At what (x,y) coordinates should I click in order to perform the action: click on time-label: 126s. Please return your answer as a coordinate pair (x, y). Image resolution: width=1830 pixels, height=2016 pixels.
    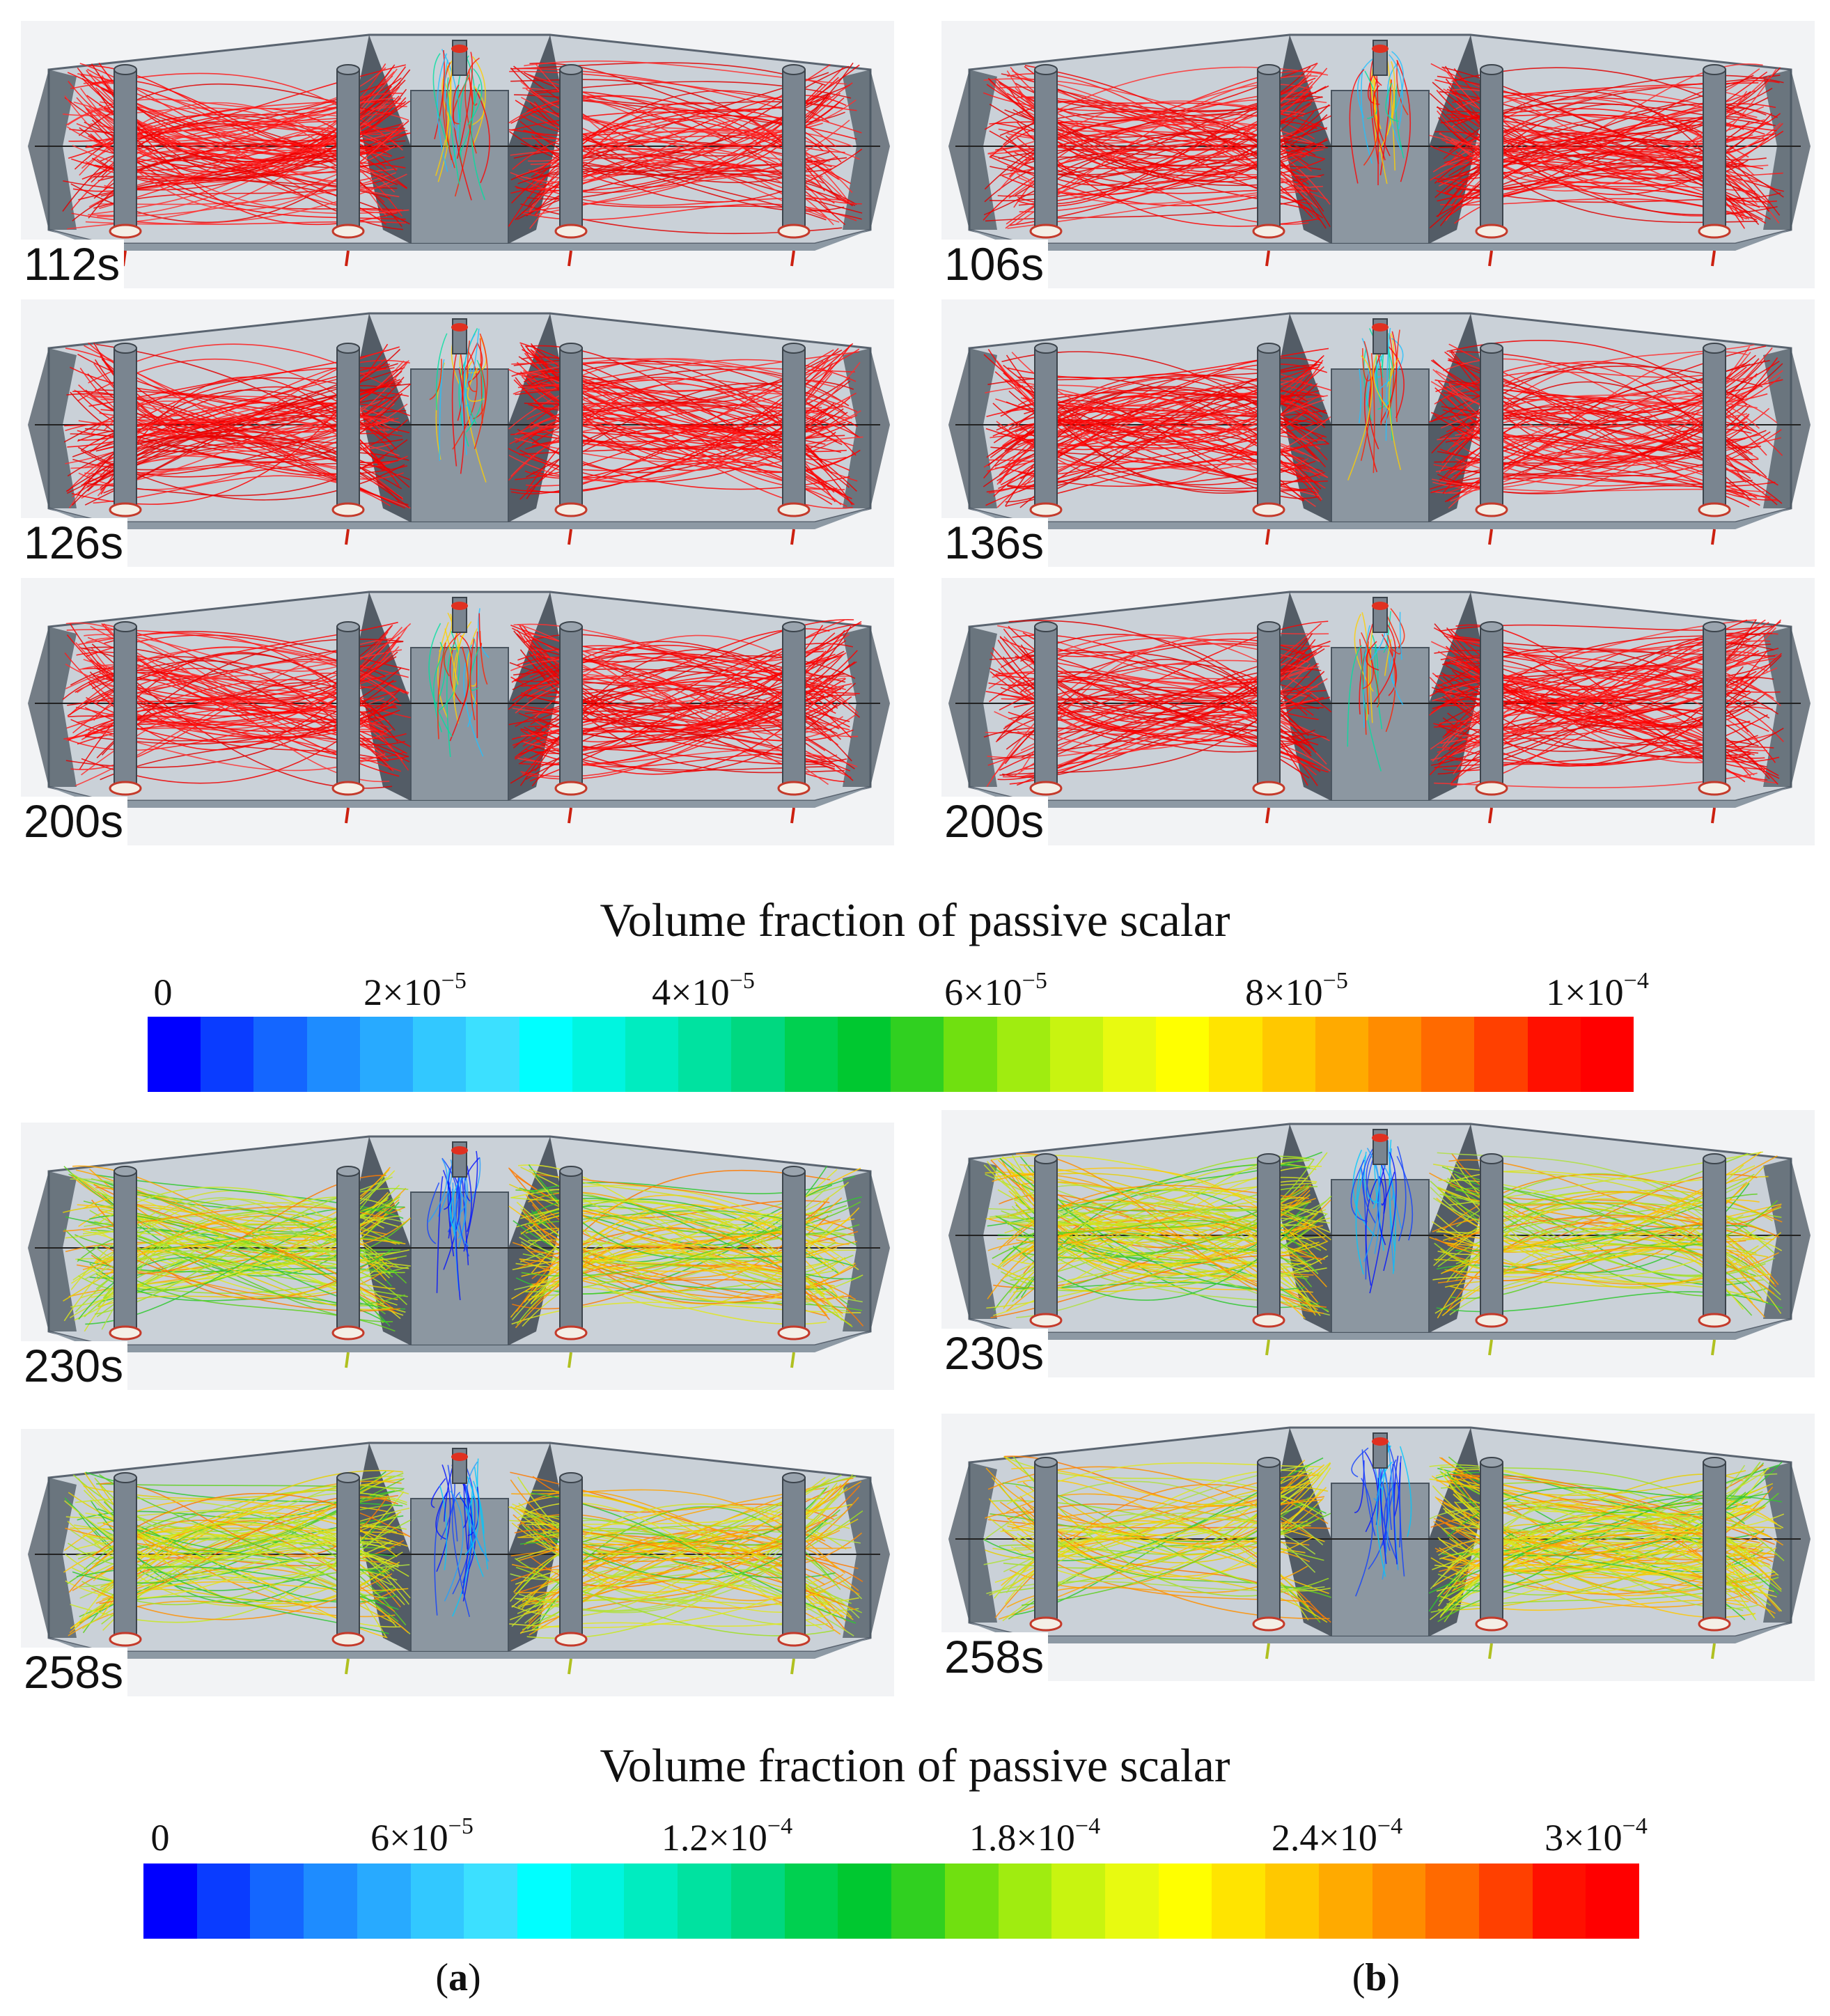
    Looking at the image, I should click on (74, 542).